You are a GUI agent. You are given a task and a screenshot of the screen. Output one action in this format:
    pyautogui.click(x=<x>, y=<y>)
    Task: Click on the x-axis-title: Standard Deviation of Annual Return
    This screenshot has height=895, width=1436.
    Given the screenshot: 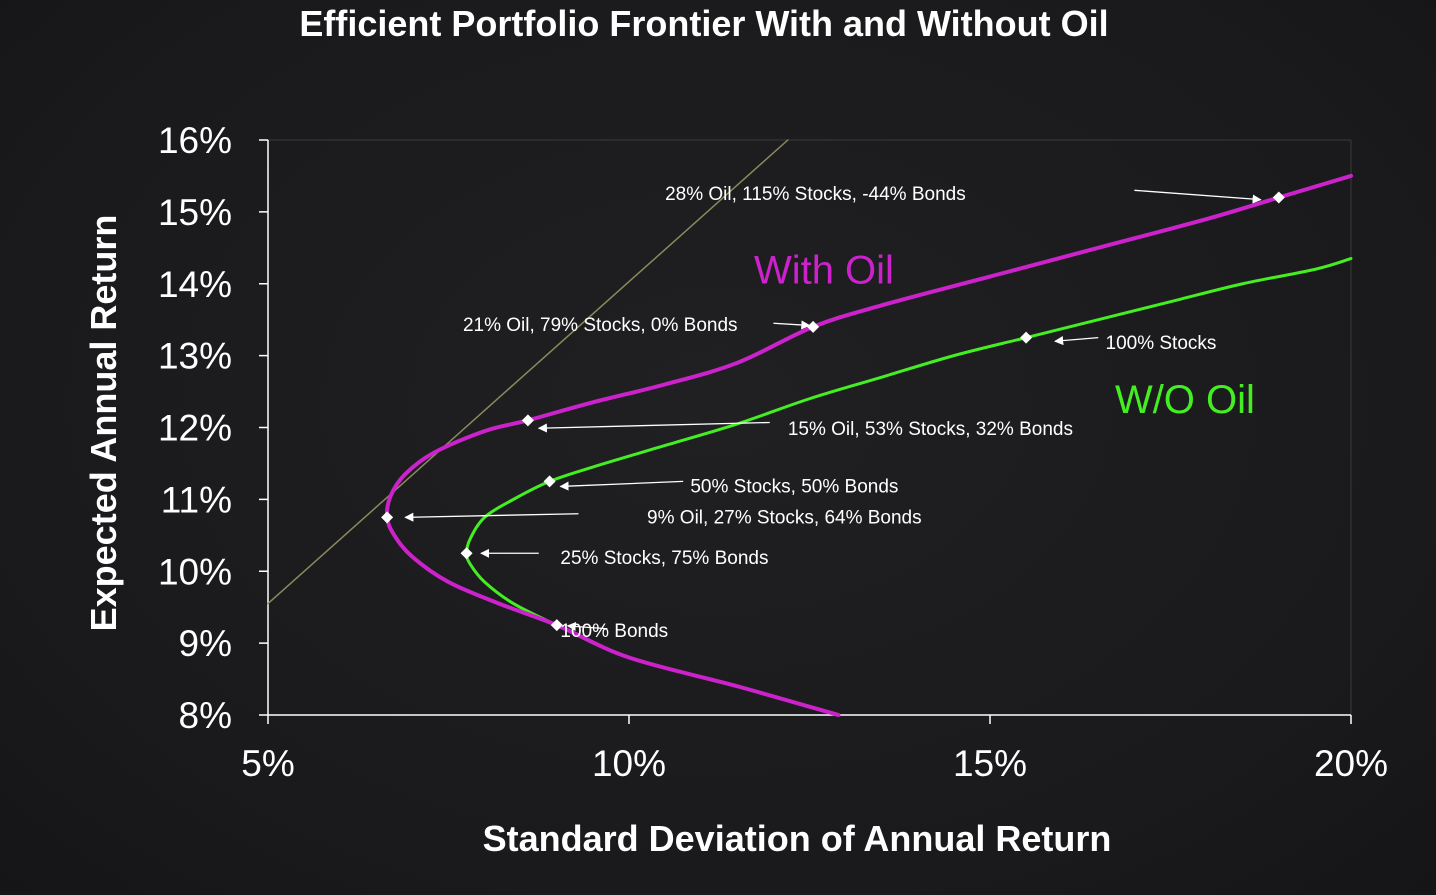 What is the action you would take?
    pyautogui.click(x=797, y=838)
    